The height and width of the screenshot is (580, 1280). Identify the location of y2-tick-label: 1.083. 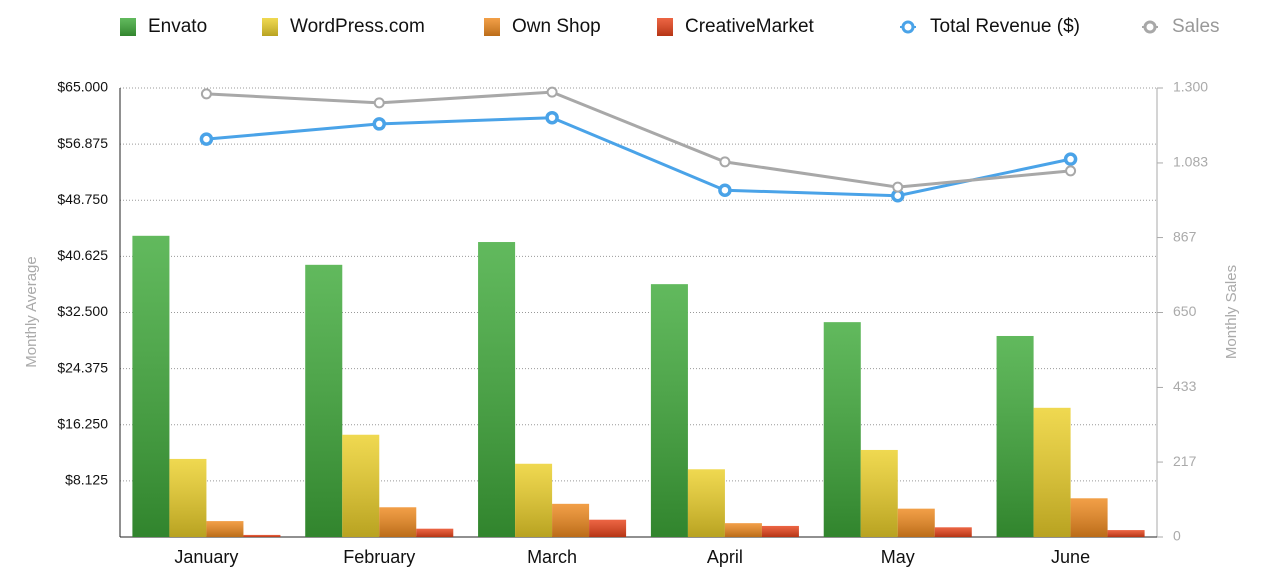
(1190, 162).